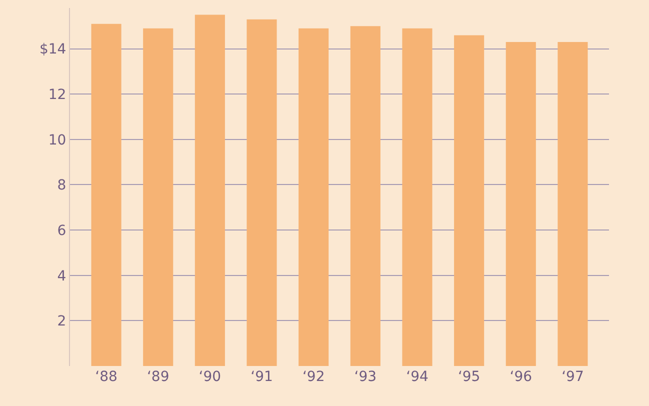  I want to click on x-tick-label: ‘94, so click(417, 377).